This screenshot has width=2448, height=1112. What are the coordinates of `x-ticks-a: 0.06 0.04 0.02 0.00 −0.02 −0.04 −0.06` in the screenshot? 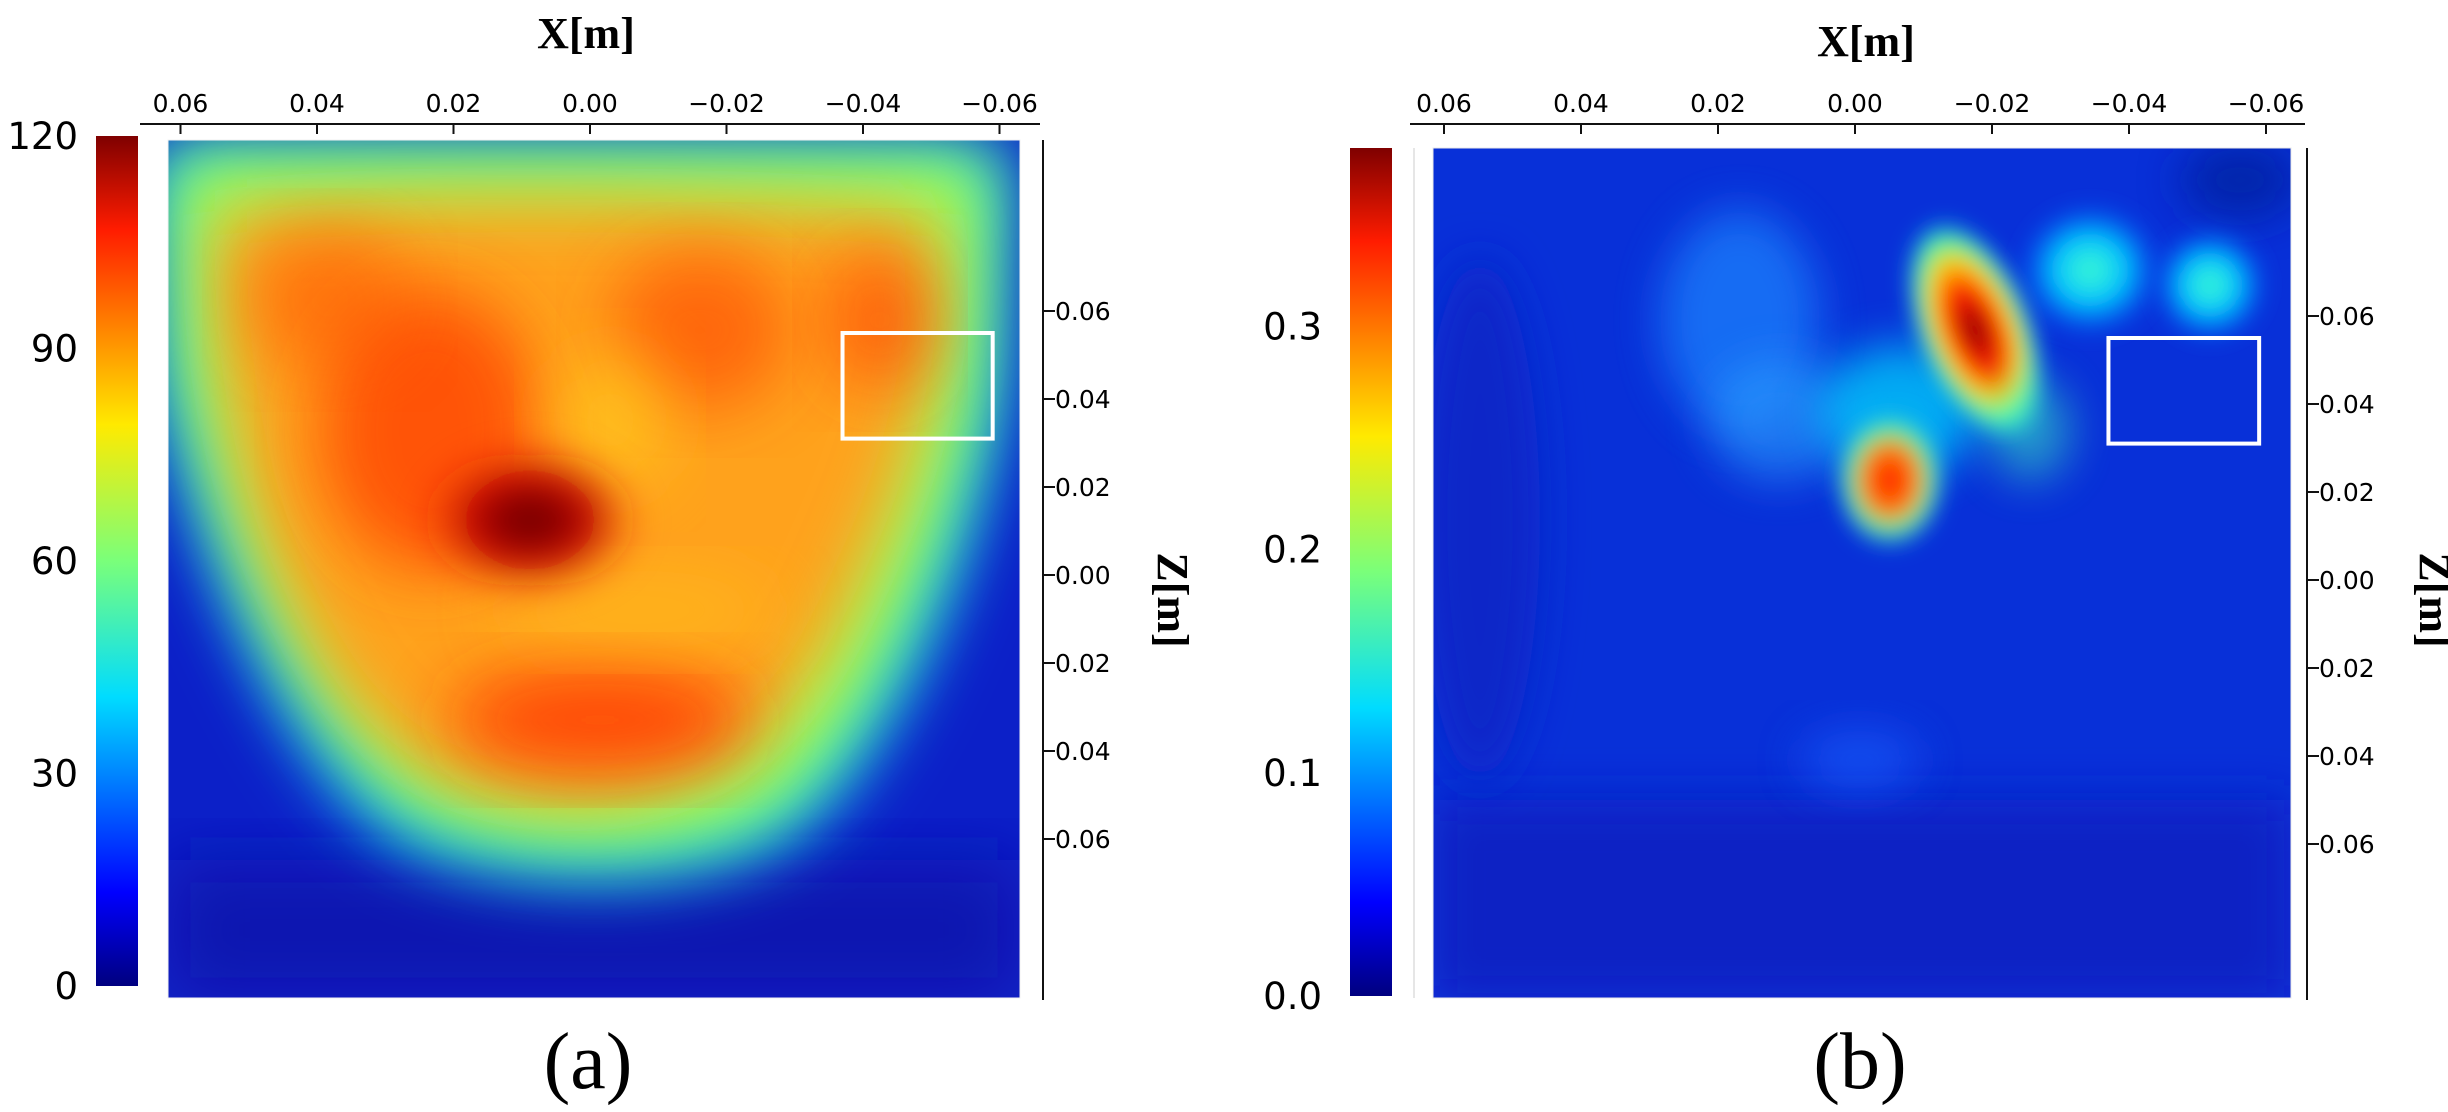 It's located at (595, 111).